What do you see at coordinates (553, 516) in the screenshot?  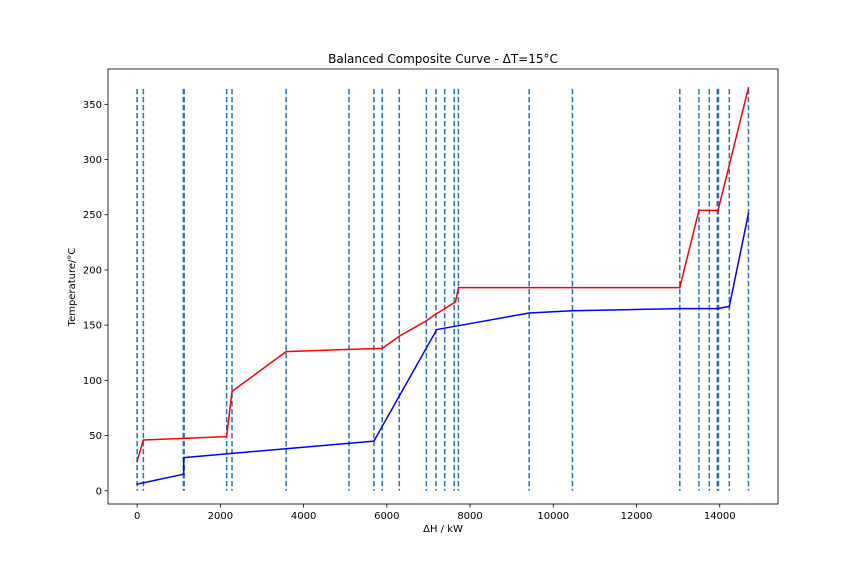 I see `x-tick-label: 10000` at bounding box center [553, 516].